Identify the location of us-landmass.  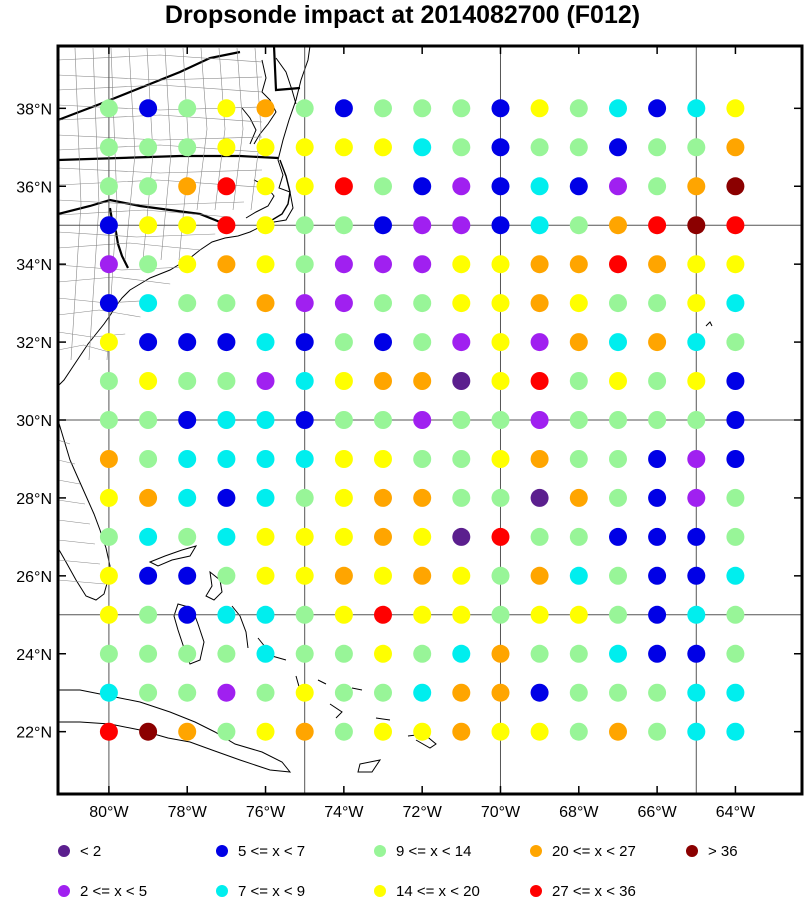
(184, 216).